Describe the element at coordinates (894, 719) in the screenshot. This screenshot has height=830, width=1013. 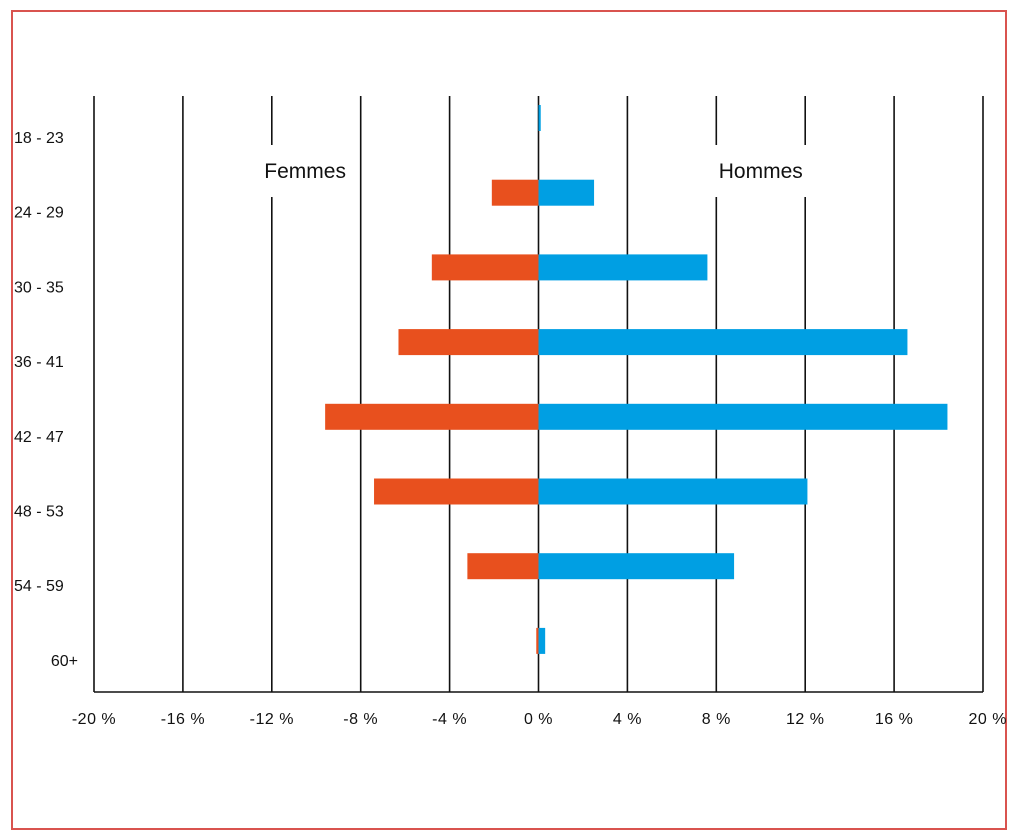
I see `x-tick-label: 16 %` at that location.